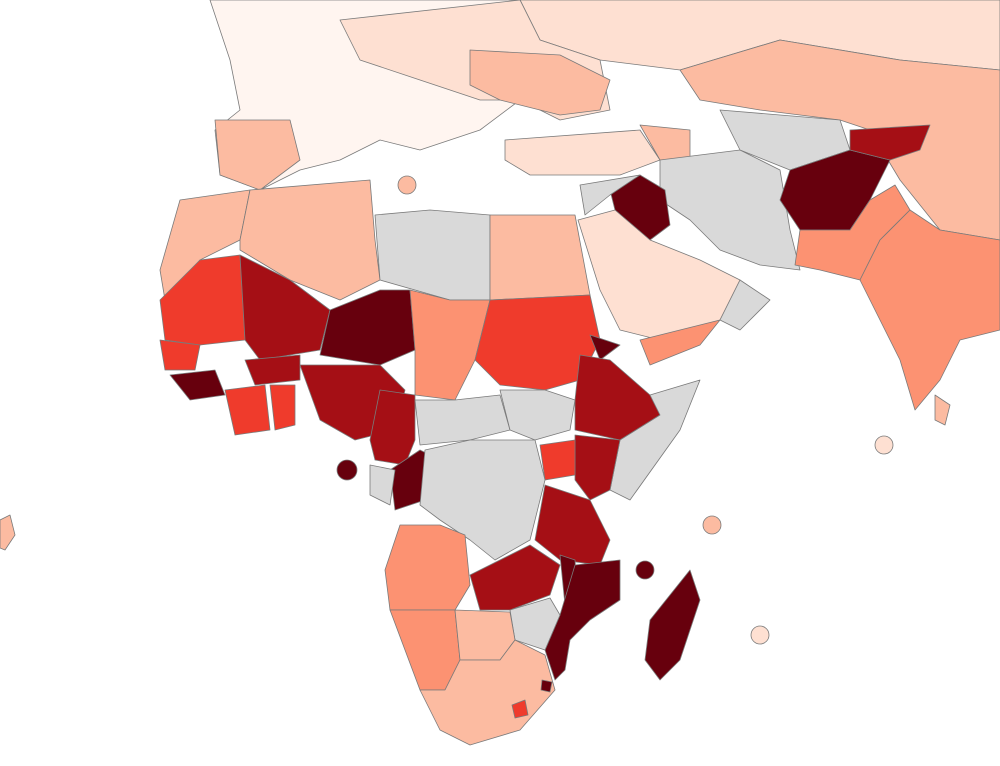 The image size is (1000, 766). What do you see at coordinates (482, 500) in the screenshot?
I see `region-drc` at bounding box center [482, 500].